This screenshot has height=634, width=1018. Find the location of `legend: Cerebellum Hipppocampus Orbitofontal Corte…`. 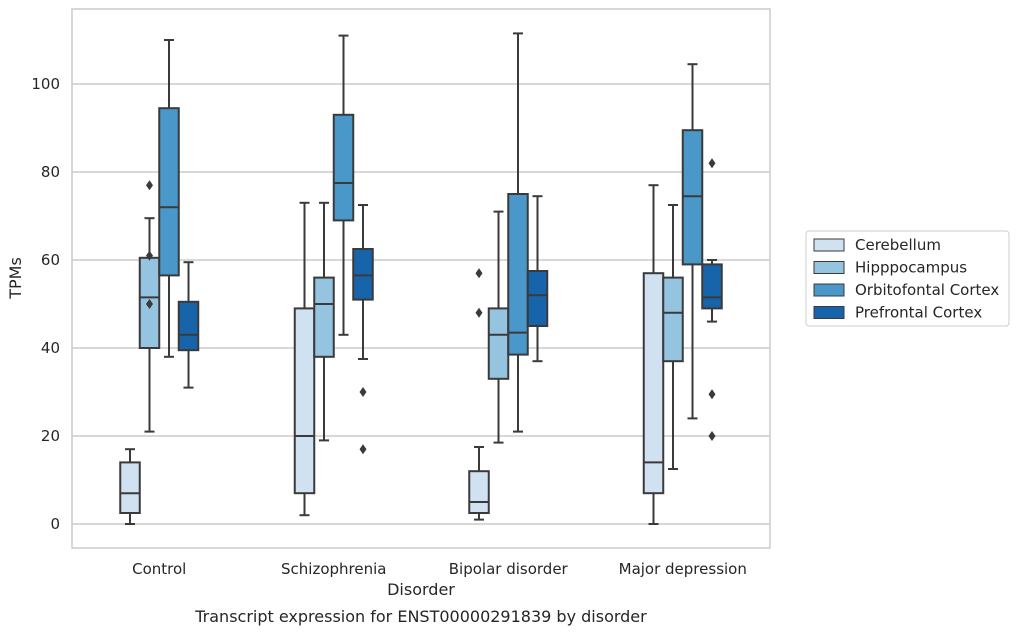

legend: Cerebellum Hipppocampus Orbitofontal Corte… is located at coordinates (907, 278).